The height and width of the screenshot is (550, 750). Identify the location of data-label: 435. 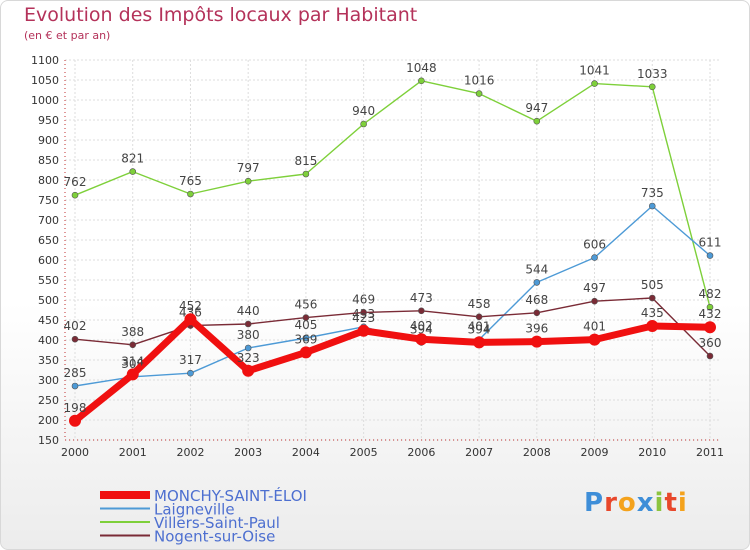
(652, 313).